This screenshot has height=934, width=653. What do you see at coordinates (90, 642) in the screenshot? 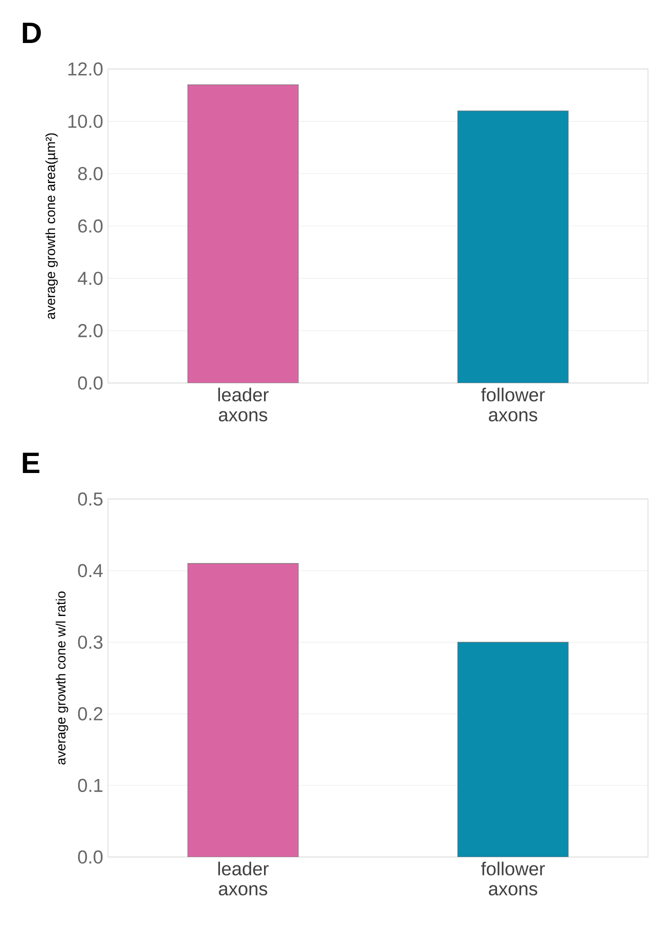
I see `y-tick-label: 0.3` at bounding box center [90, 642].